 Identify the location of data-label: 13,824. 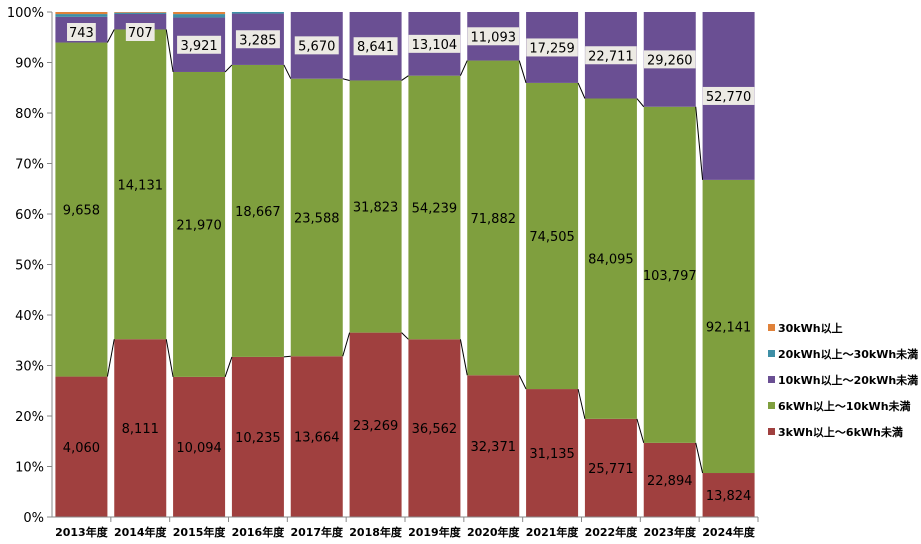
(729, 496).